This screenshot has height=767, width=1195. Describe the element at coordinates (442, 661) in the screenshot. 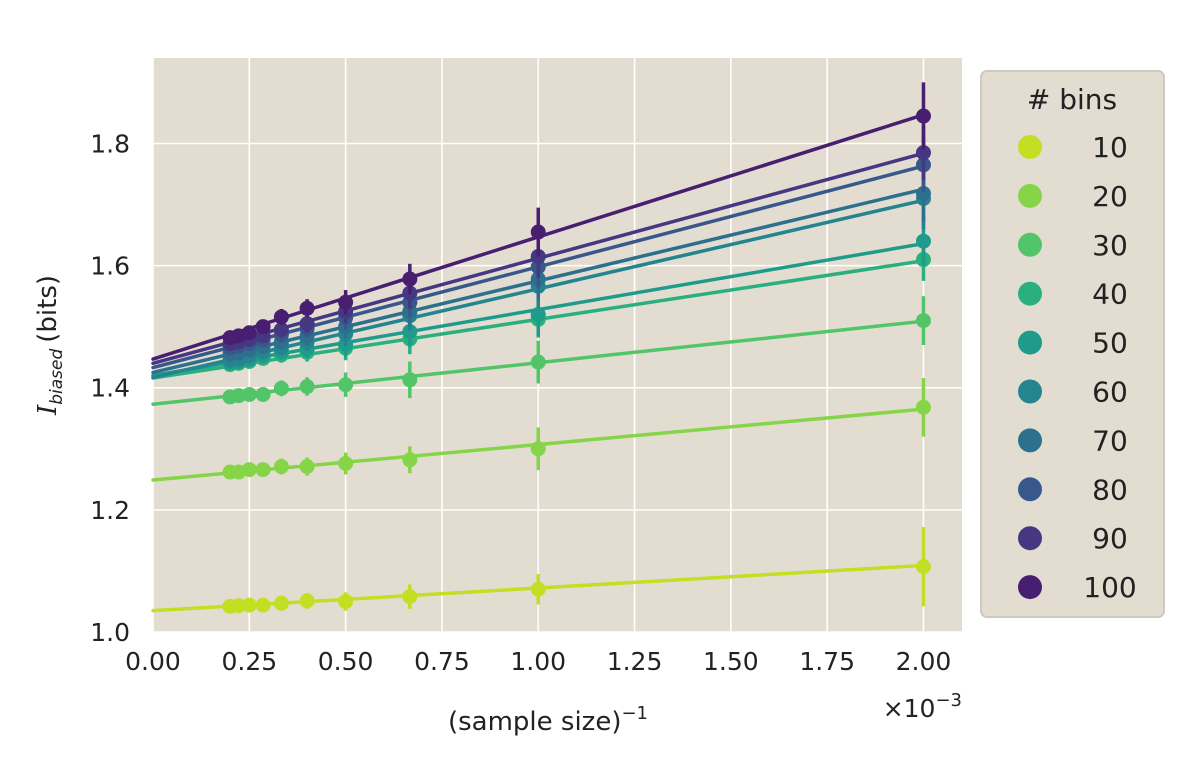

I see `x-tick-label: 0.75` at that location.